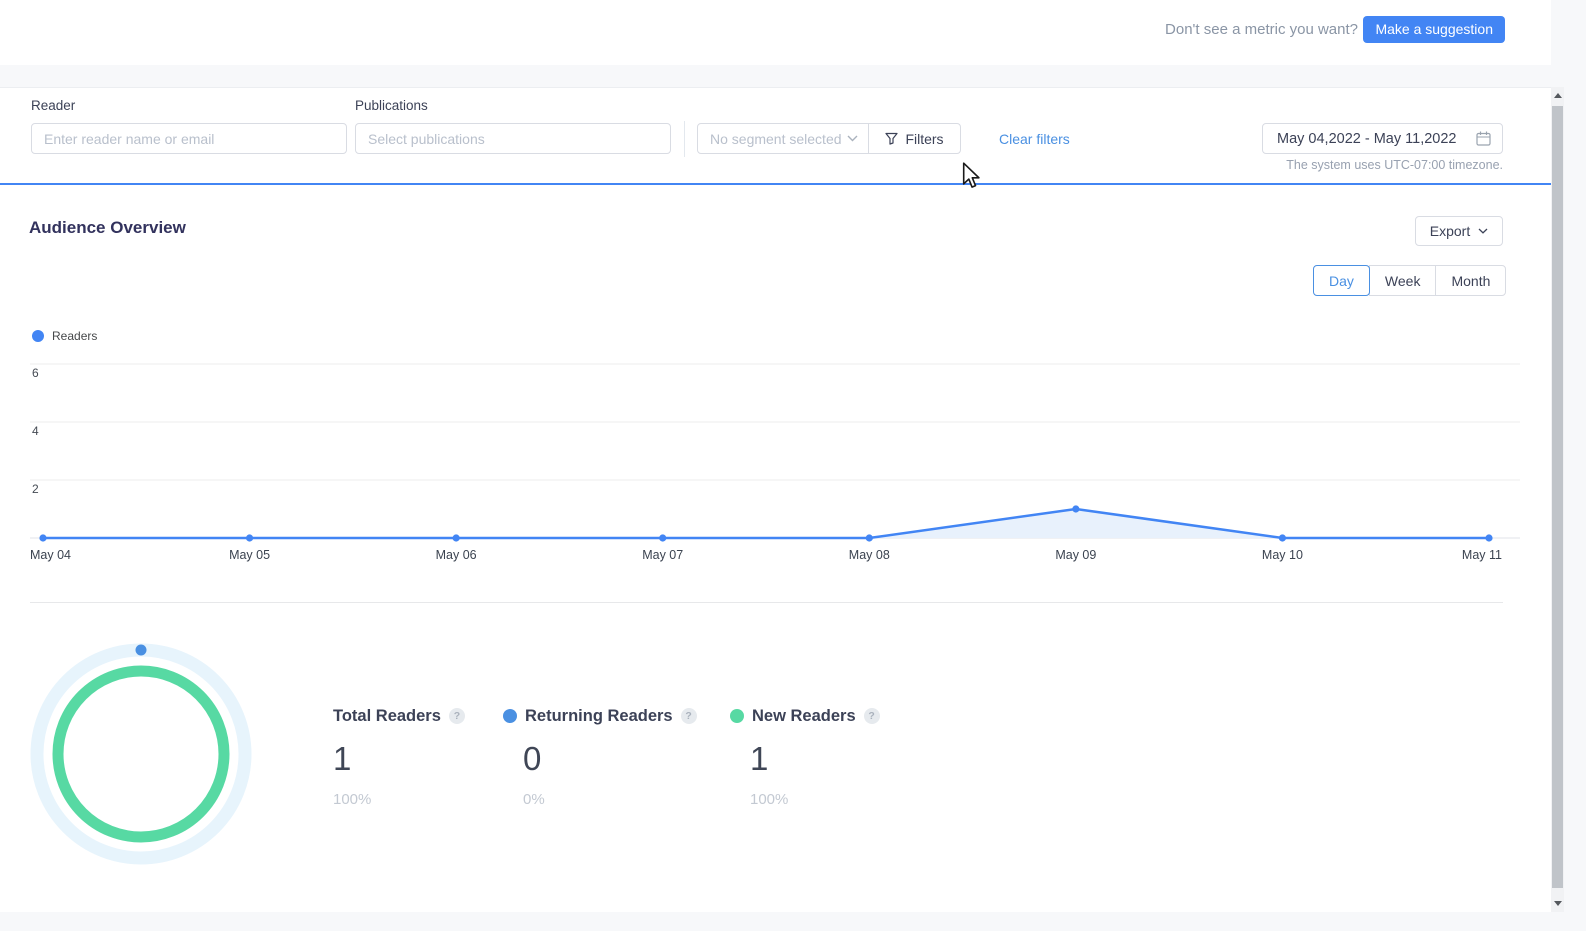 This screenshot has width=1586, height=931. What do you see at coordinates (1075, 555) in the screenshot?
I see `svg-text: May 09` at bounding box center [1075, 555].